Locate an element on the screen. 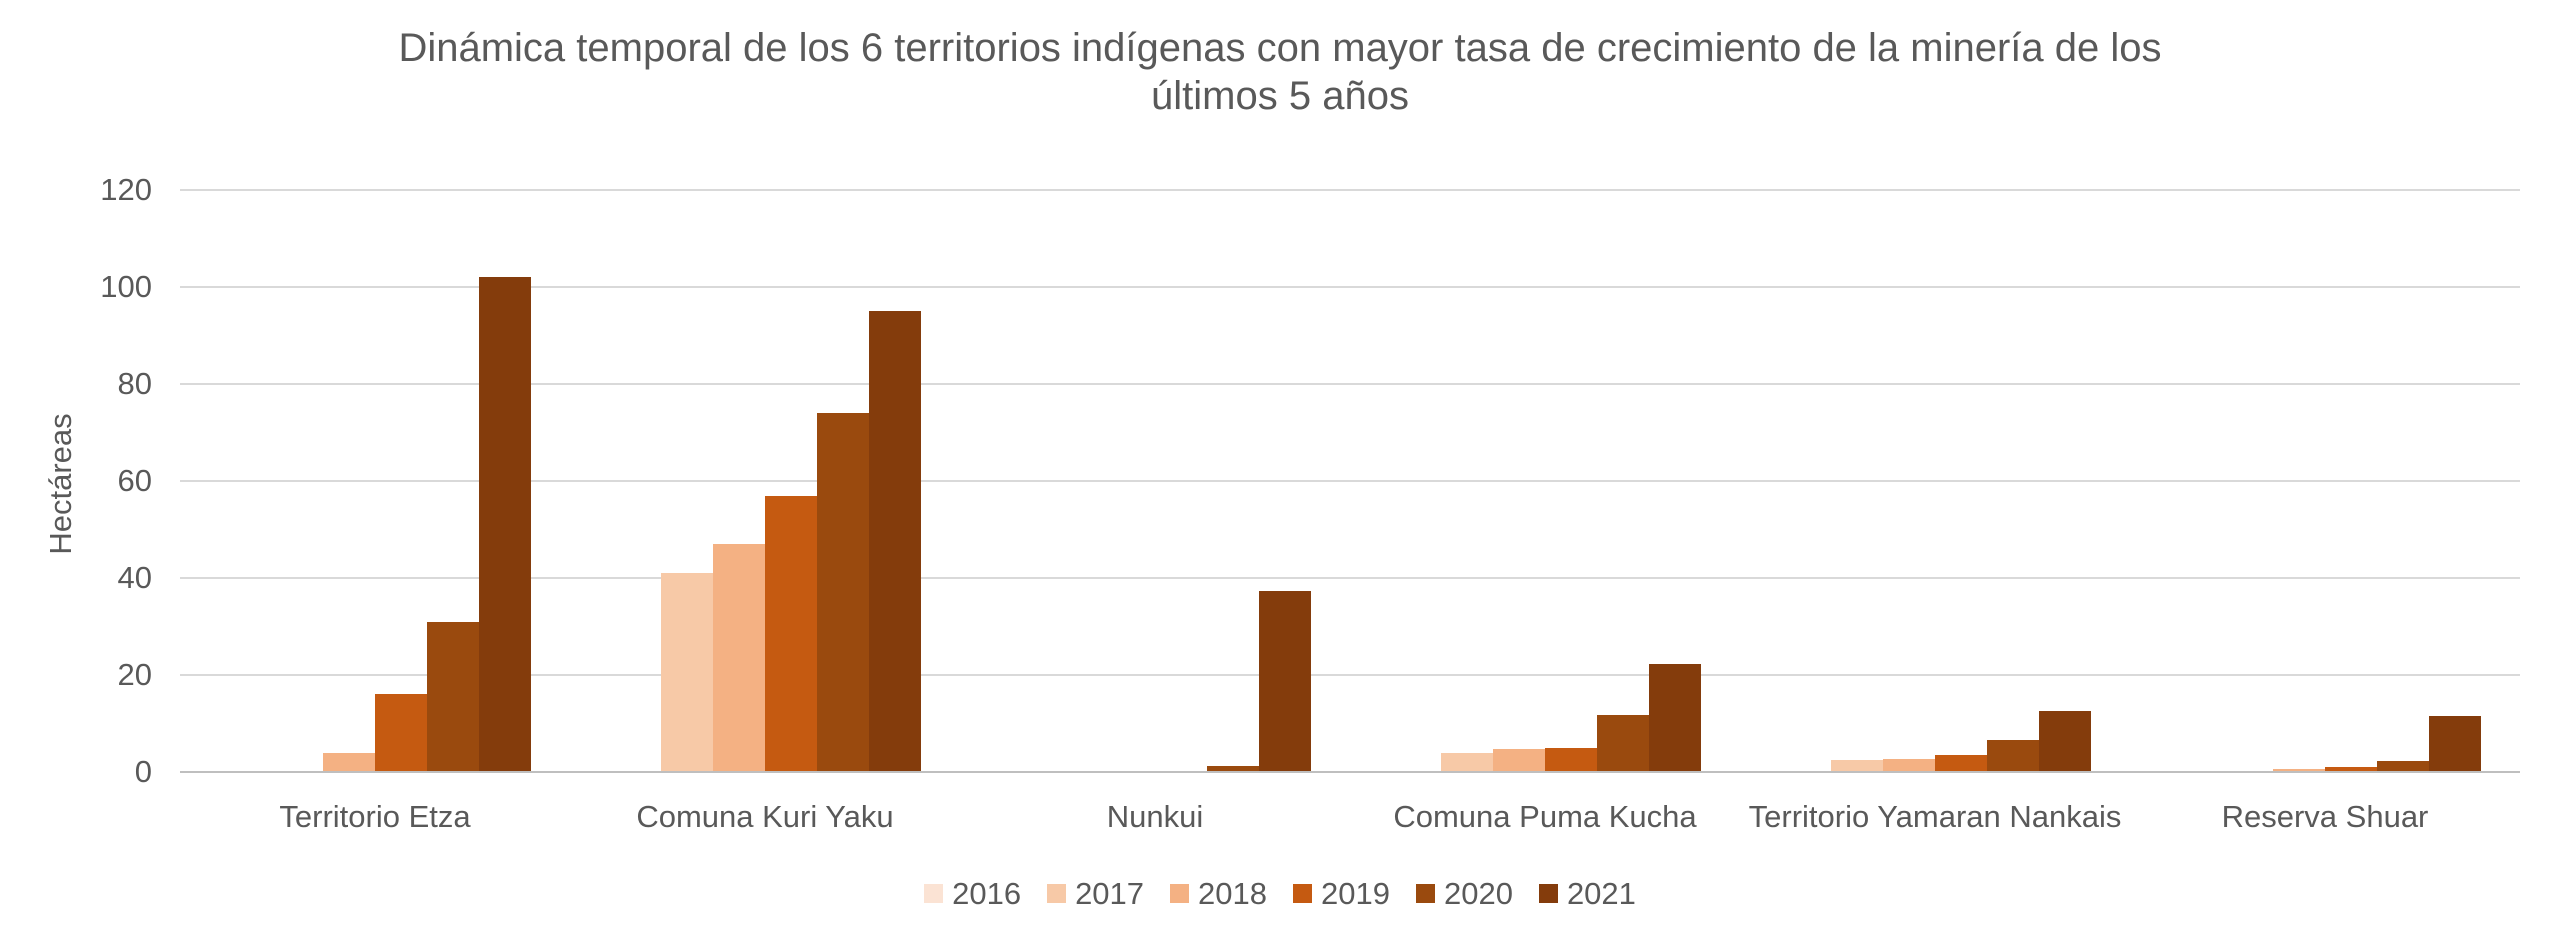 The image size is (2560, 943). y-tick-label: 20 is located at coordinates (134, 674).